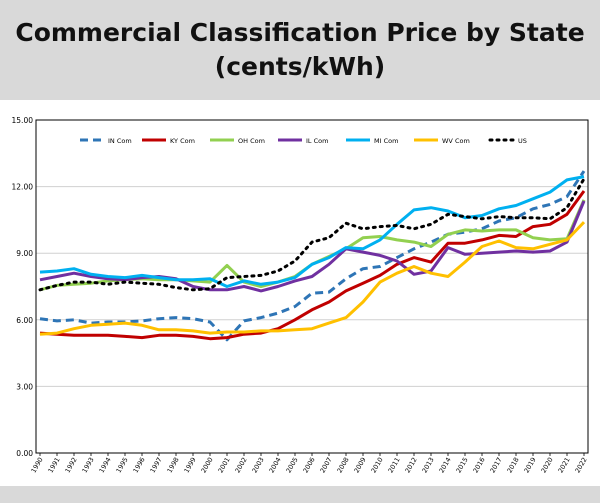 The image size is (600, 503). What do you see at coordinates (207, 465) in the screenshot?
I see `x-tick-label: 2000` at bounding box center [207, 465].